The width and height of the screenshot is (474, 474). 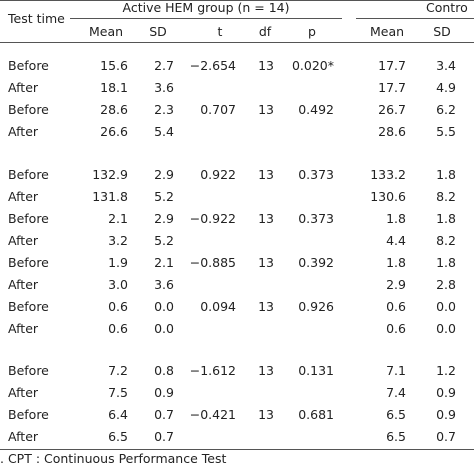 I want to click on col-header-p: p, so click(x=312, y=31).